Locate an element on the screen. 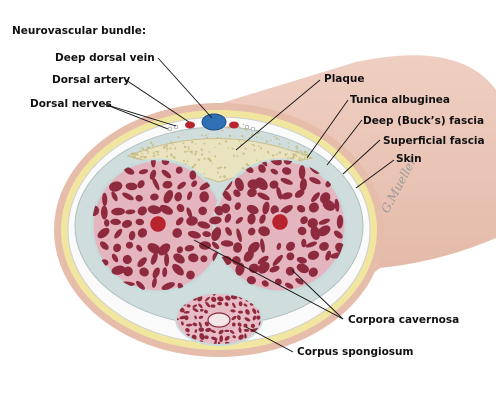 Image resolution: width=496 pixels, height=400 pixels. label-dorsal-artery: Dorsal artery is located at coordinates (91, 80).